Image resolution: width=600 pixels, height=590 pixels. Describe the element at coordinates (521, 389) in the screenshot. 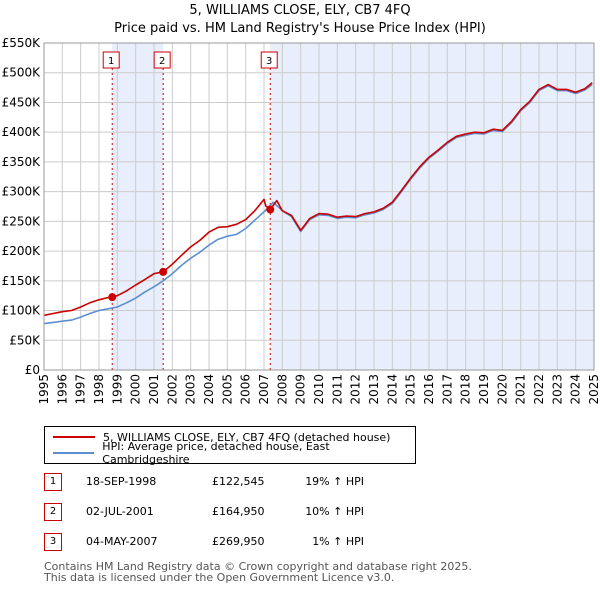

I see `x-tick-label: 2021` at that location.